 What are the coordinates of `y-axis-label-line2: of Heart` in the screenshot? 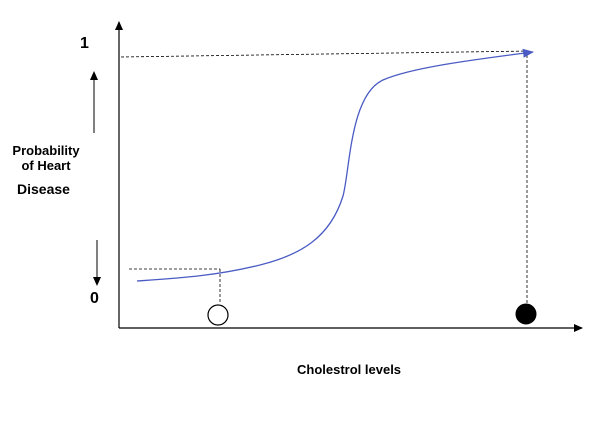 It's located at (46, 165).